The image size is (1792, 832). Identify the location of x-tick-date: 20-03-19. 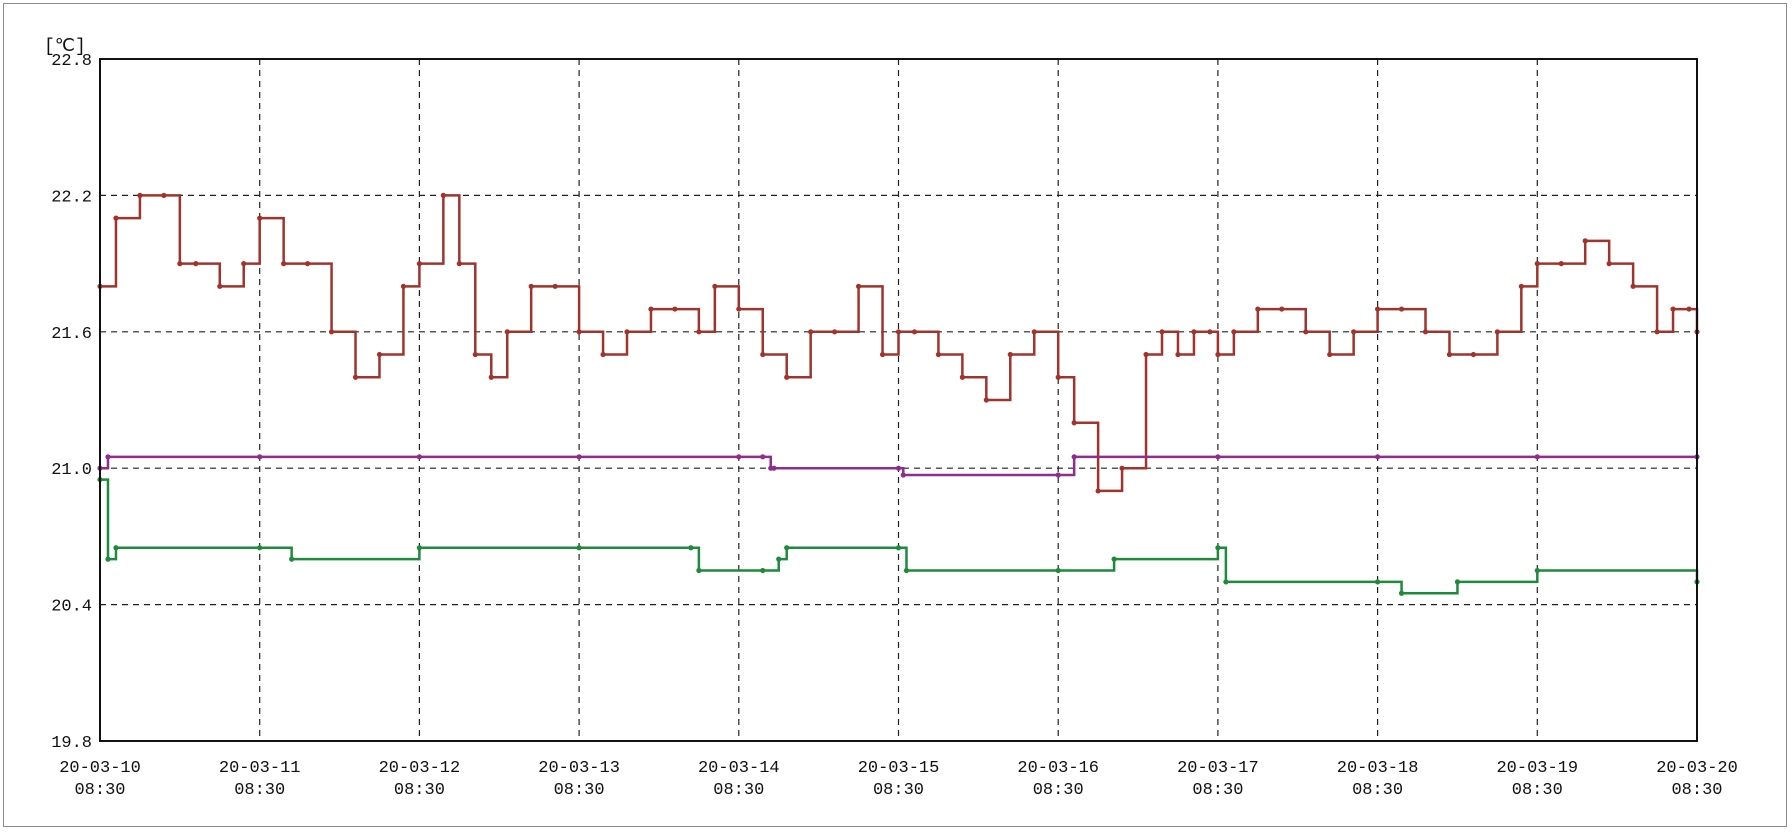
(1537, 768).